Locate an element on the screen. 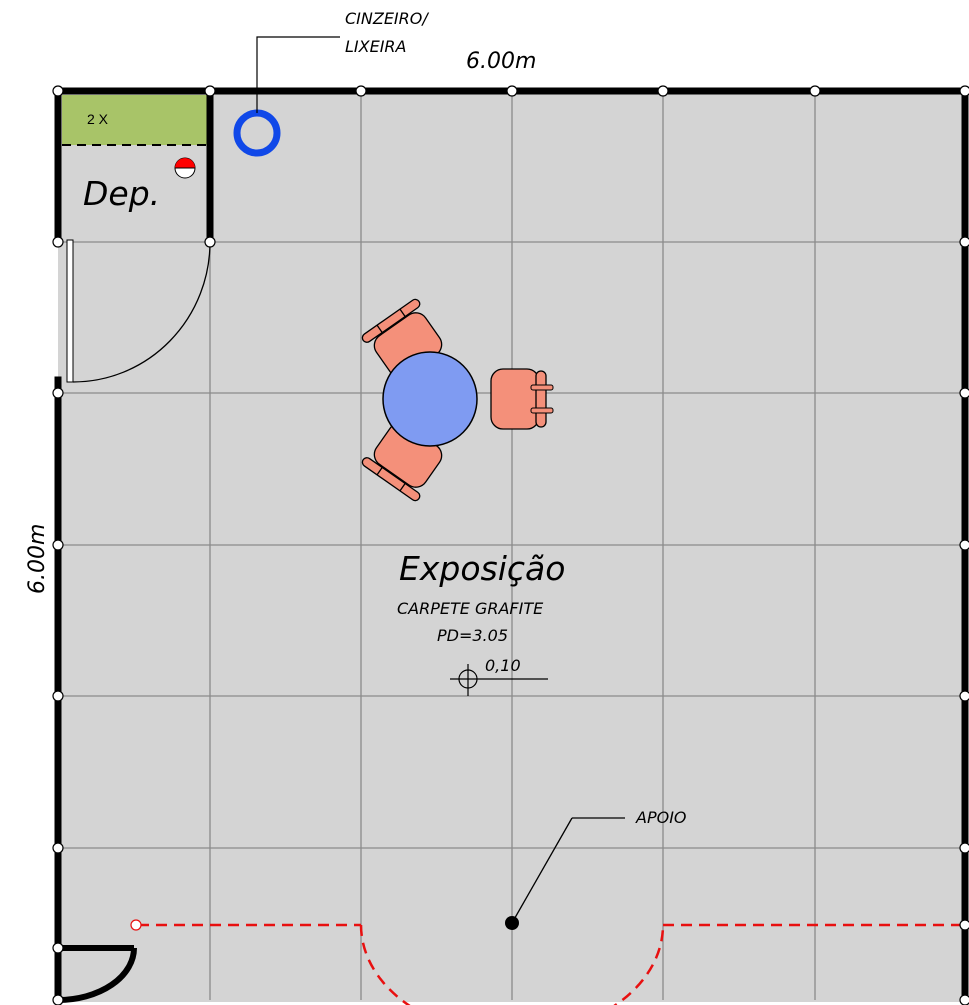 The image size is (969, 1005). storage-shelf is located at coordinates (135, 120).